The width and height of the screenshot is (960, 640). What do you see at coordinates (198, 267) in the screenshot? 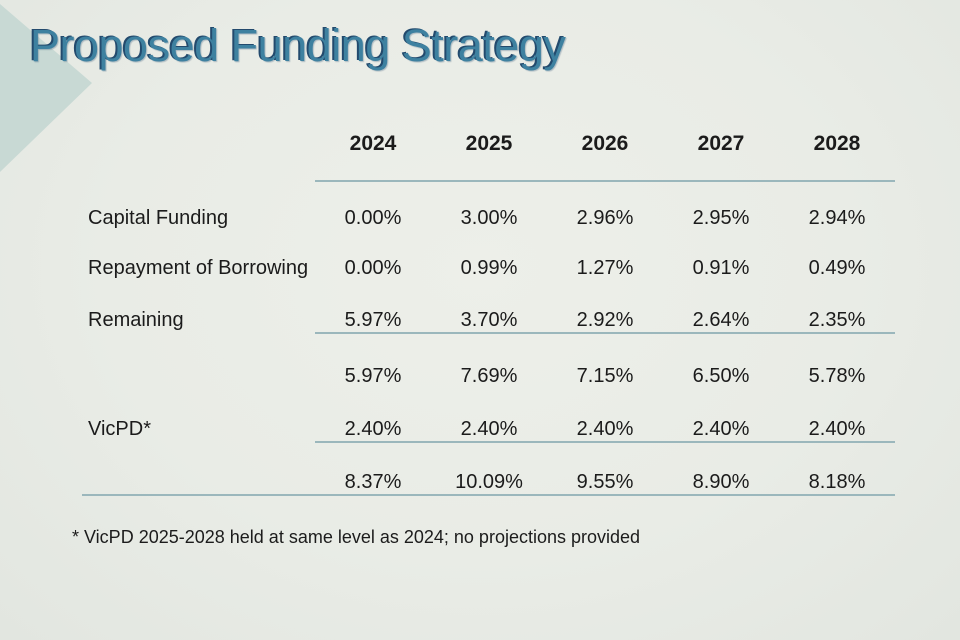
I see `row-label: Repayment of Borrowing` at bounding box center [198, 267].